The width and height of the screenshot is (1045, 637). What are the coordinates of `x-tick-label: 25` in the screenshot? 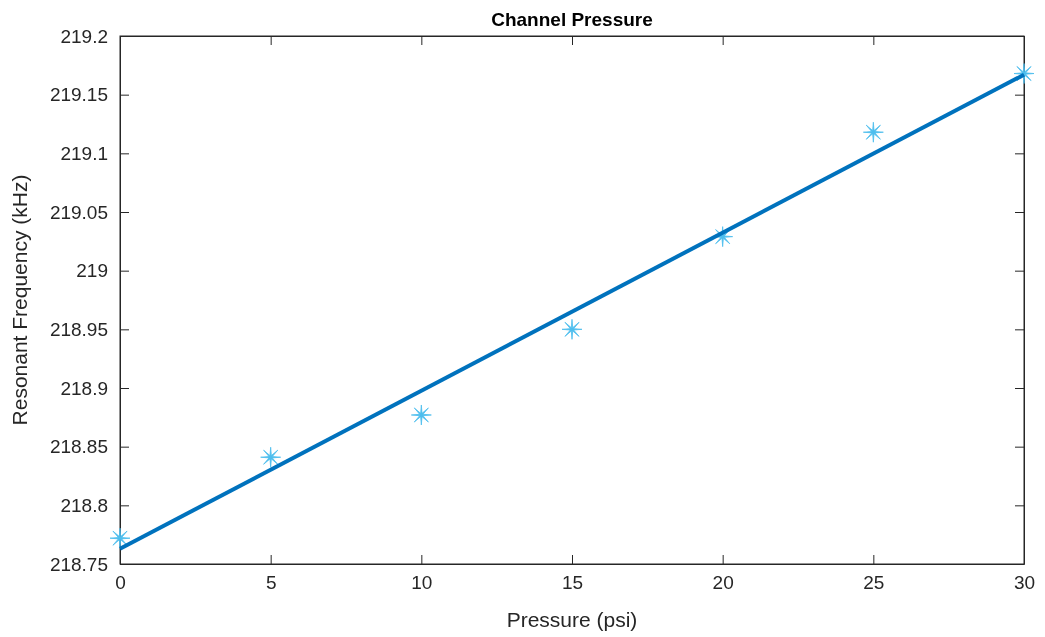 It's located at (874, 583).